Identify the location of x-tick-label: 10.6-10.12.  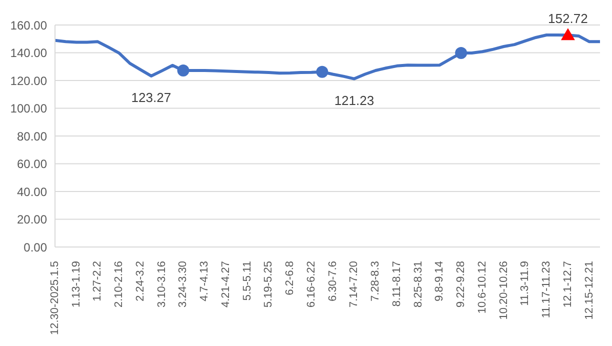
(482, 287).